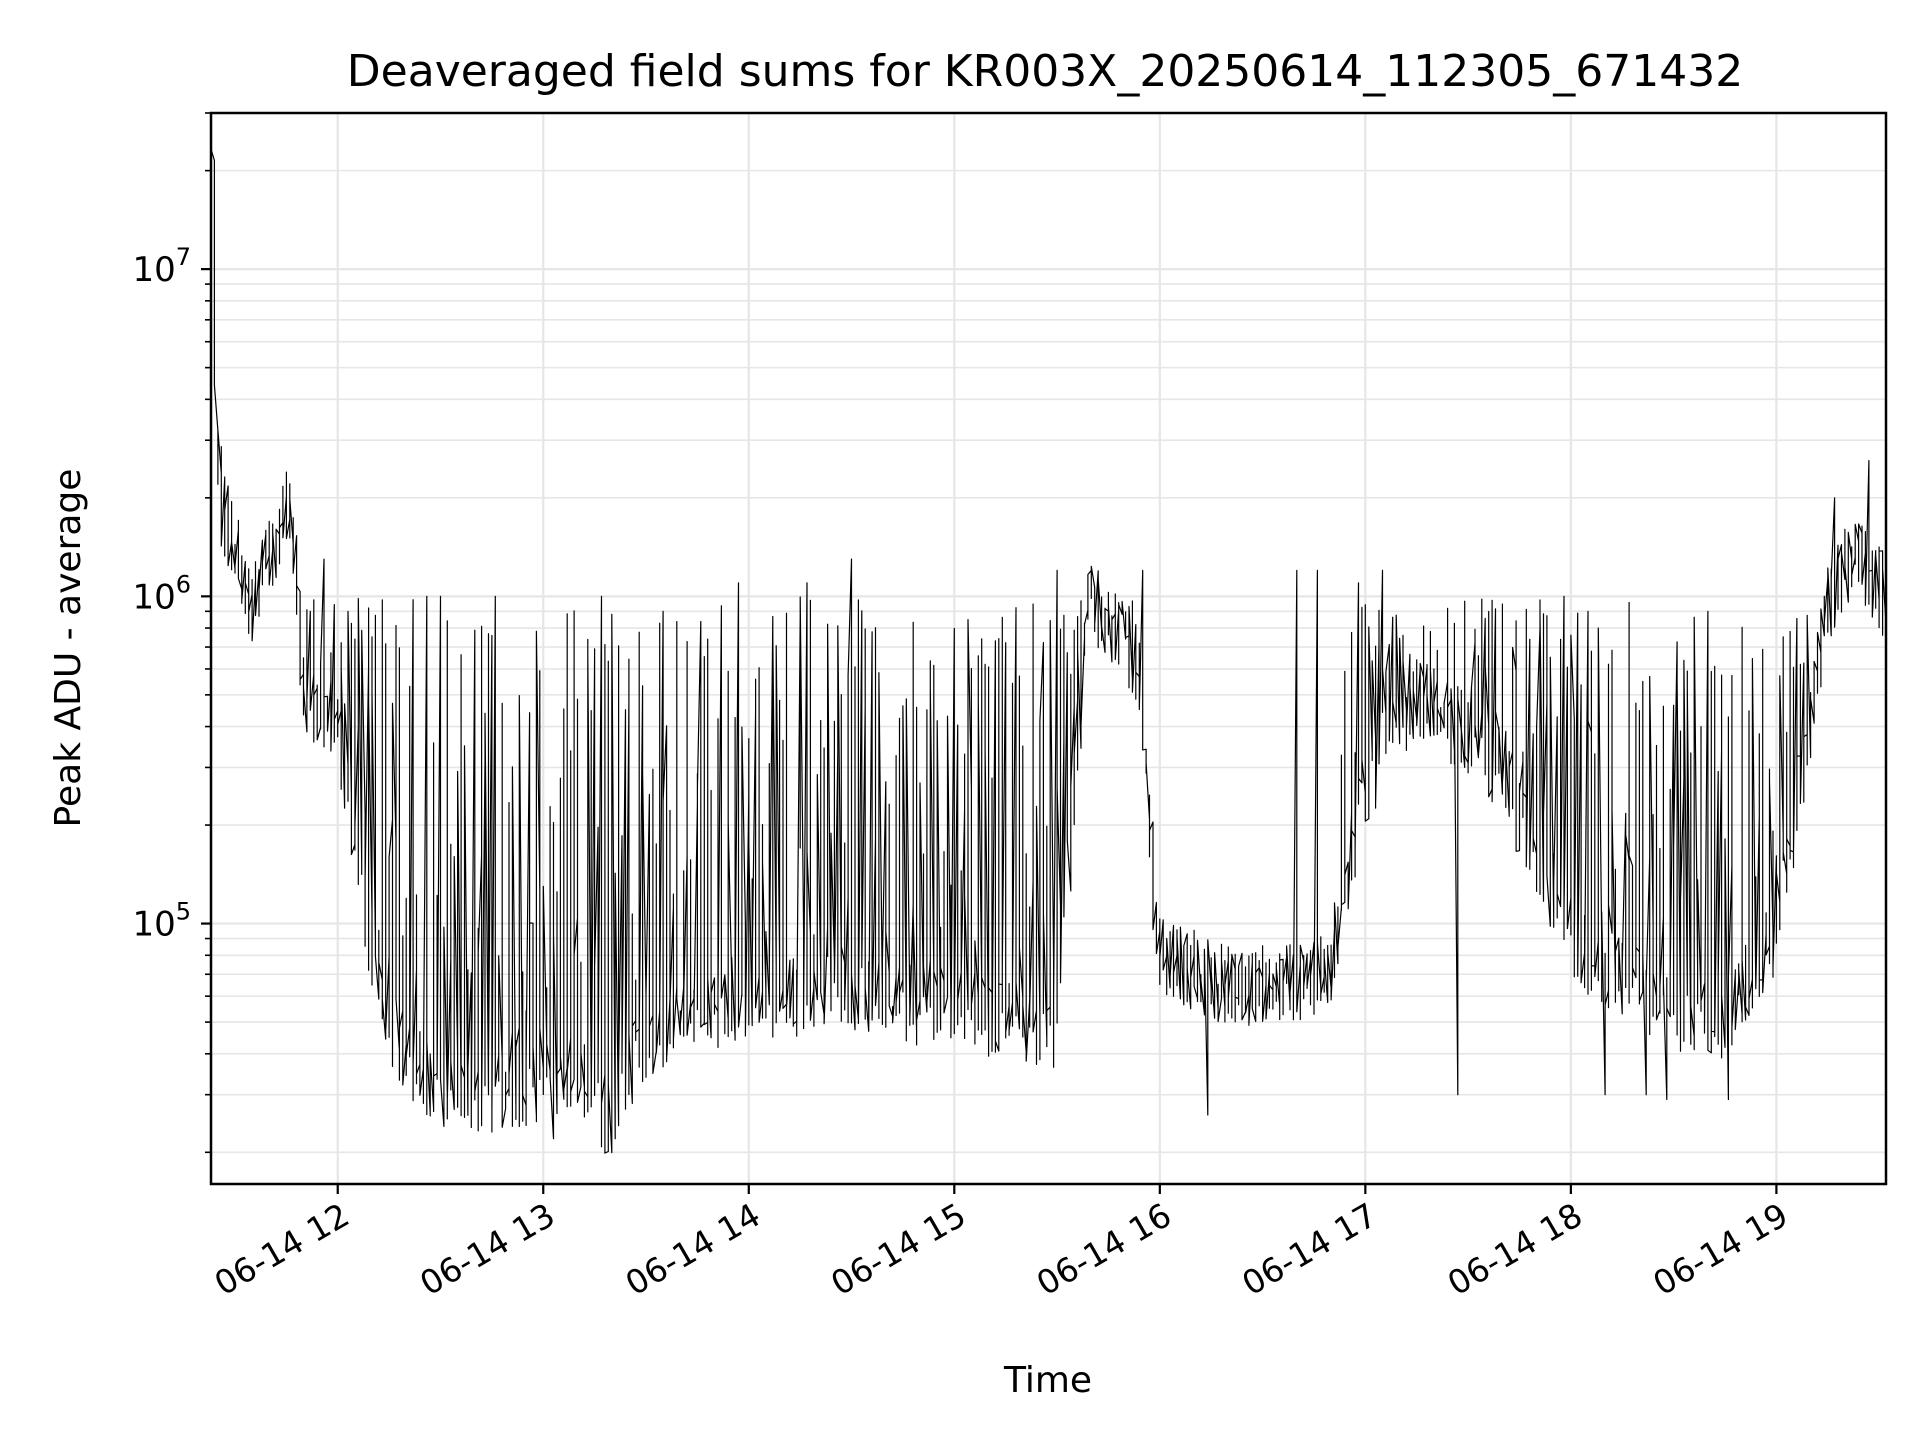  Describe the element at coordinates (161, 921) in the screenshot. I see `y-tick-label: 10⁵` at that location.